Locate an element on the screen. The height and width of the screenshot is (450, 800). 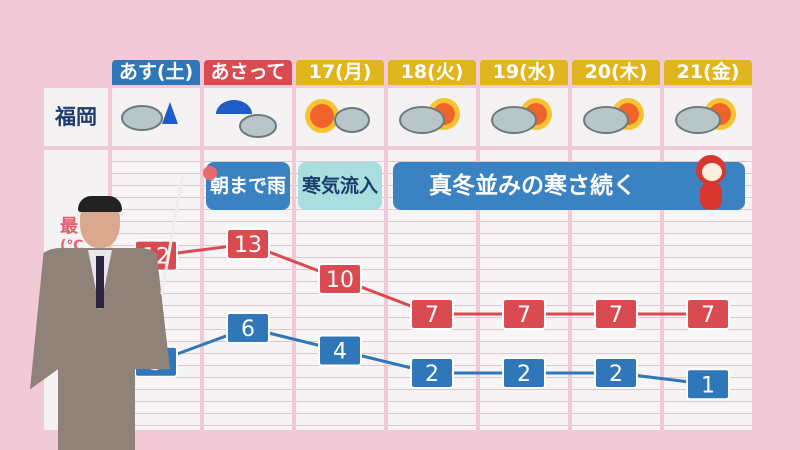
day-header: 20(木) is located at coordinates (616, 72).